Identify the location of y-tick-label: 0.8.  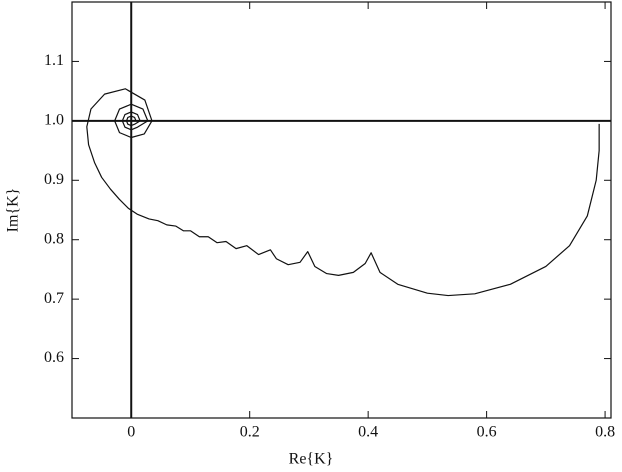
(54, 238).